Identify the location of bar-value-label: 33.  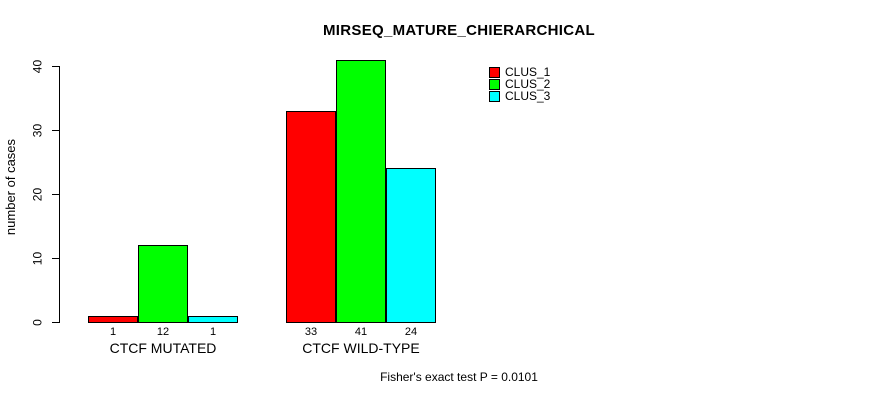
(311, 332).